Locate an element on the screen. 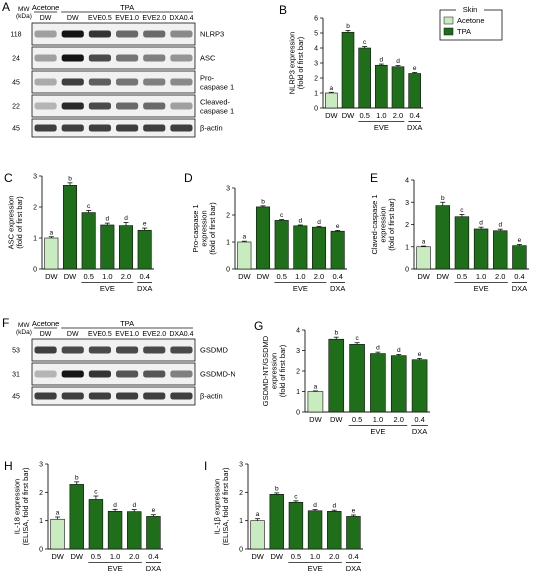 Image resolution: width=550 pixels, height=584 pixels. mw-marker: 24 is located at coordinates (16, 59).